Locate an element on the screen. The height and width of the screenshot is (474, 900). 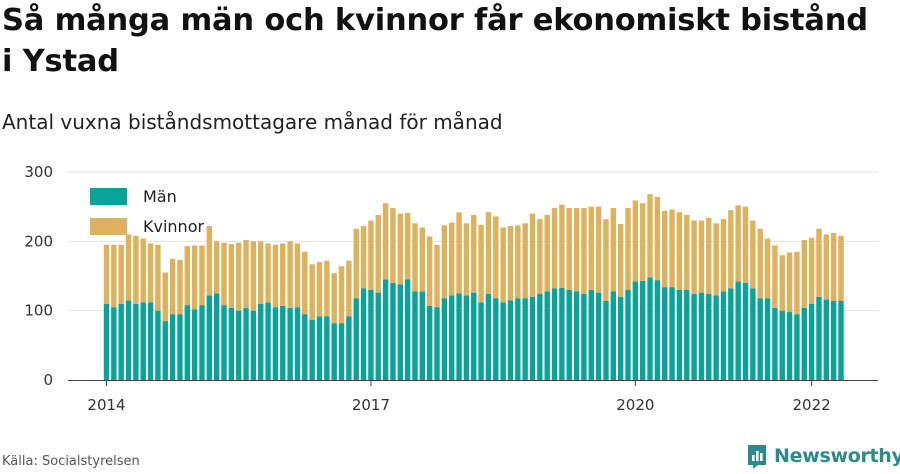
y-tick-label: 100 is located at coordinates (38, 311).